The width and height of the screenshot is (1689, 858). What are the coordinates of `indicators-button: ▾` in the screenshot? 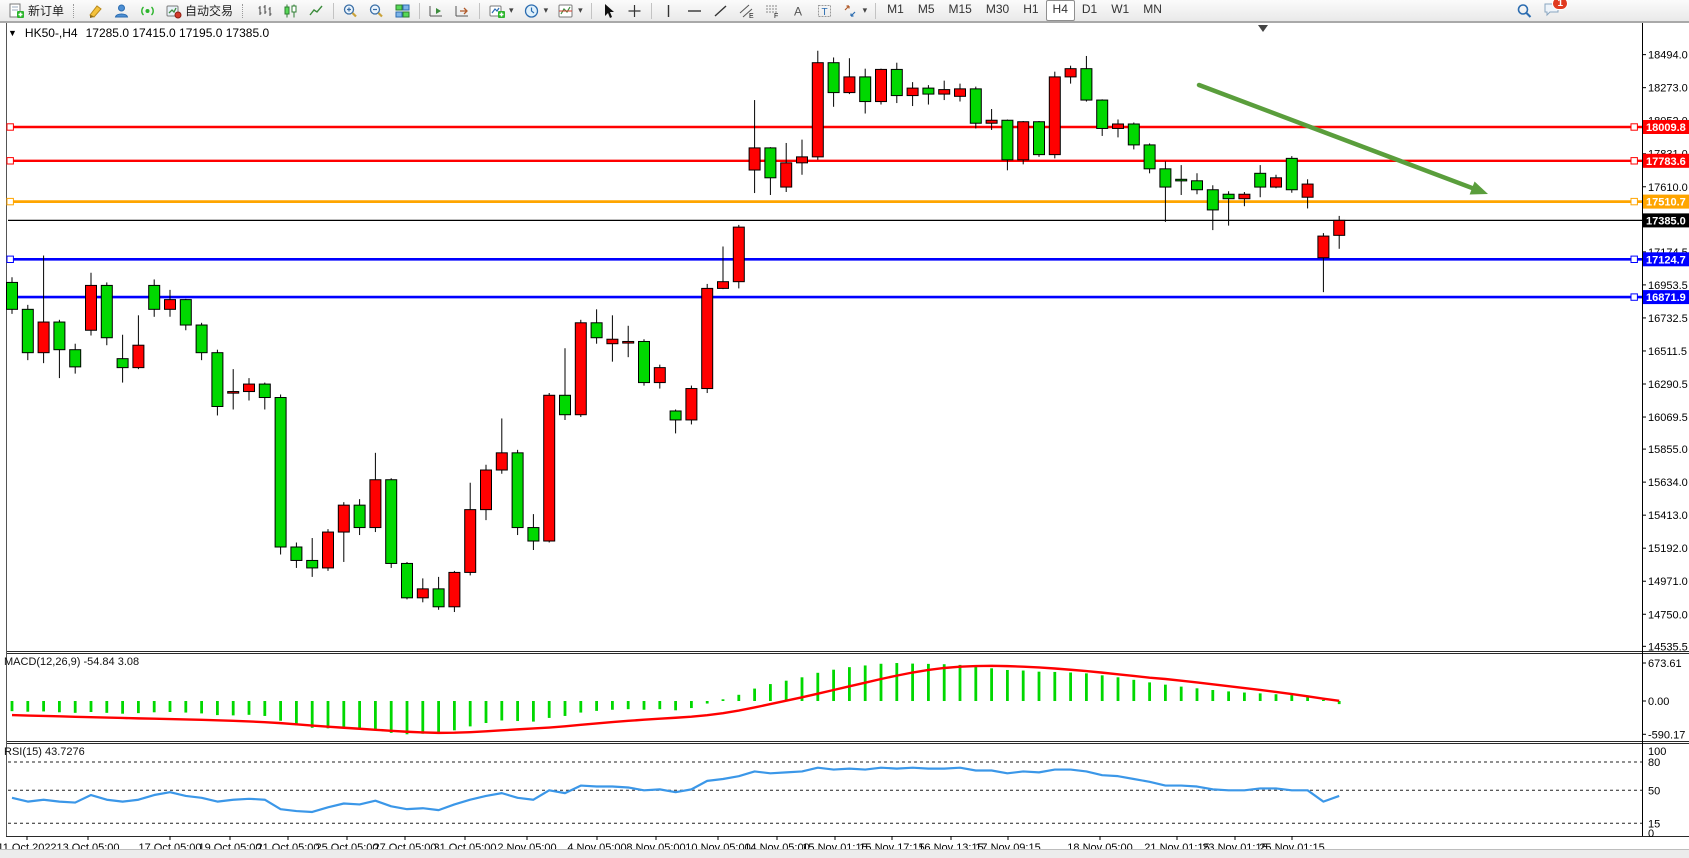 It's located at (501, 11).